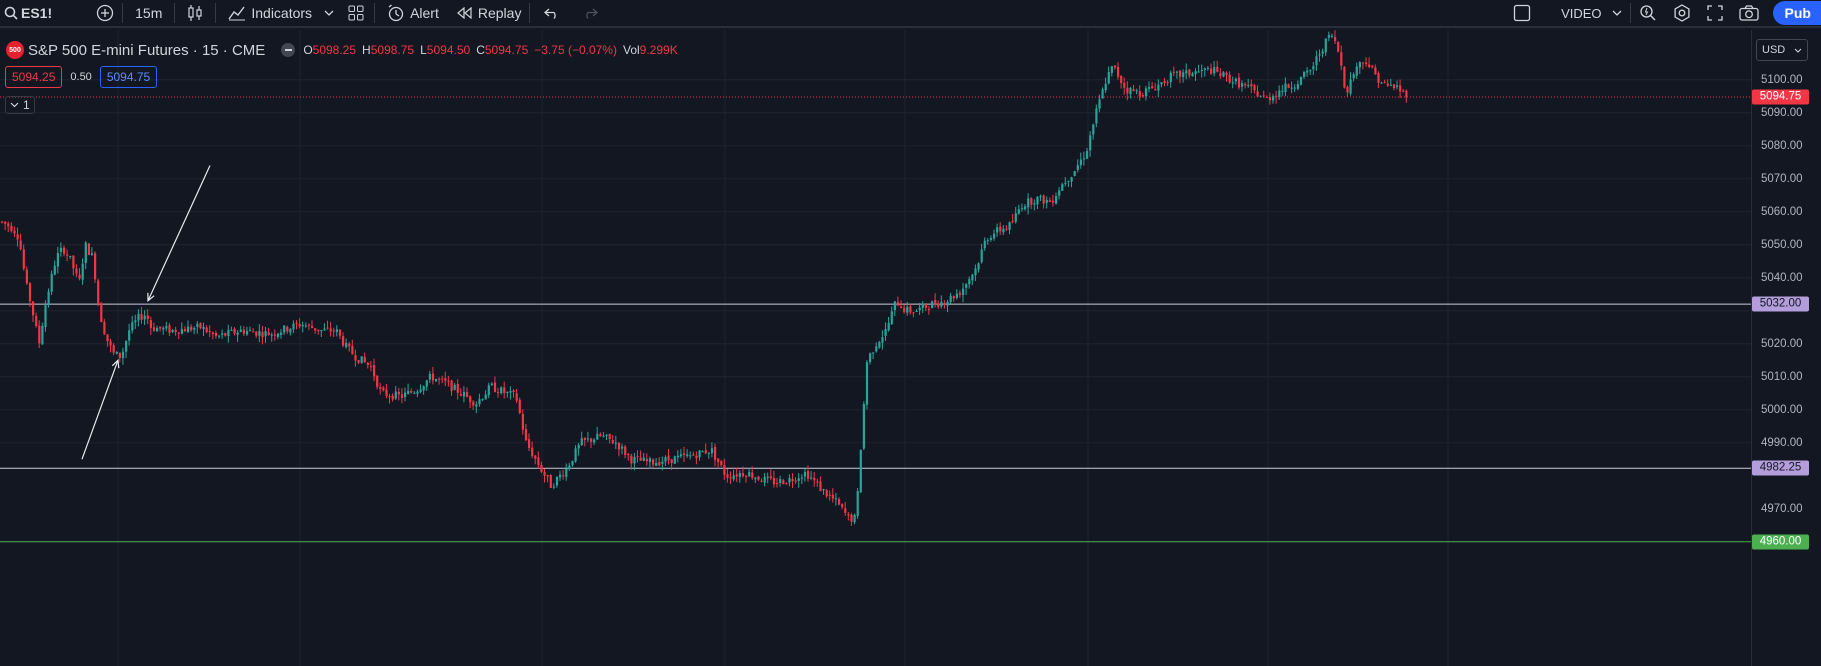  I want to click on price-label-last: 5094.75, so click(1780, 97).